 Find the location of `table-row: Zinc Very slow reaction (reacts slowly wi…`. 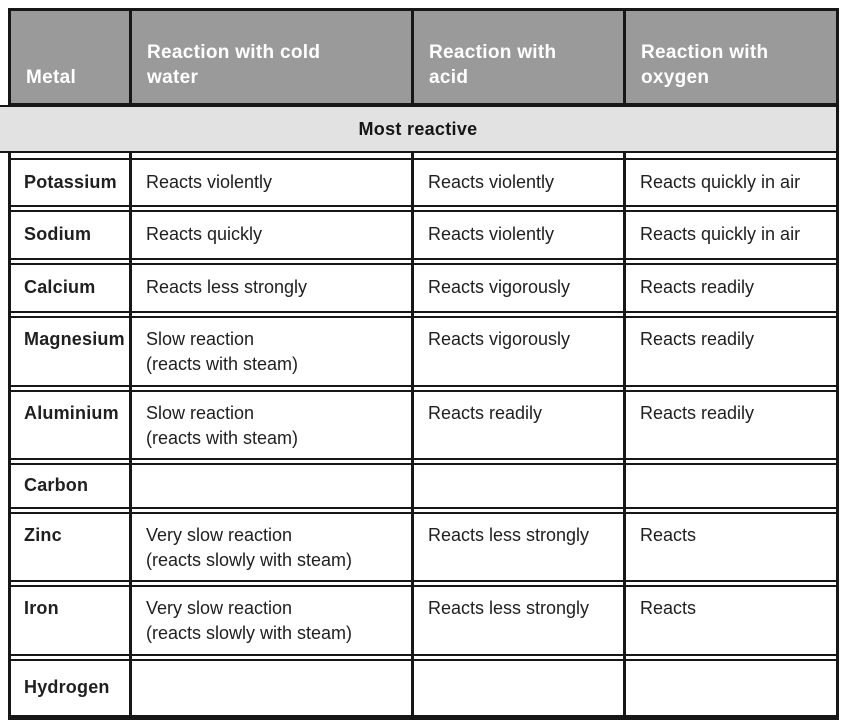

table-row: Zinc Very slow reaction (reacts slowly wi… is located at coordinates (423, 547).